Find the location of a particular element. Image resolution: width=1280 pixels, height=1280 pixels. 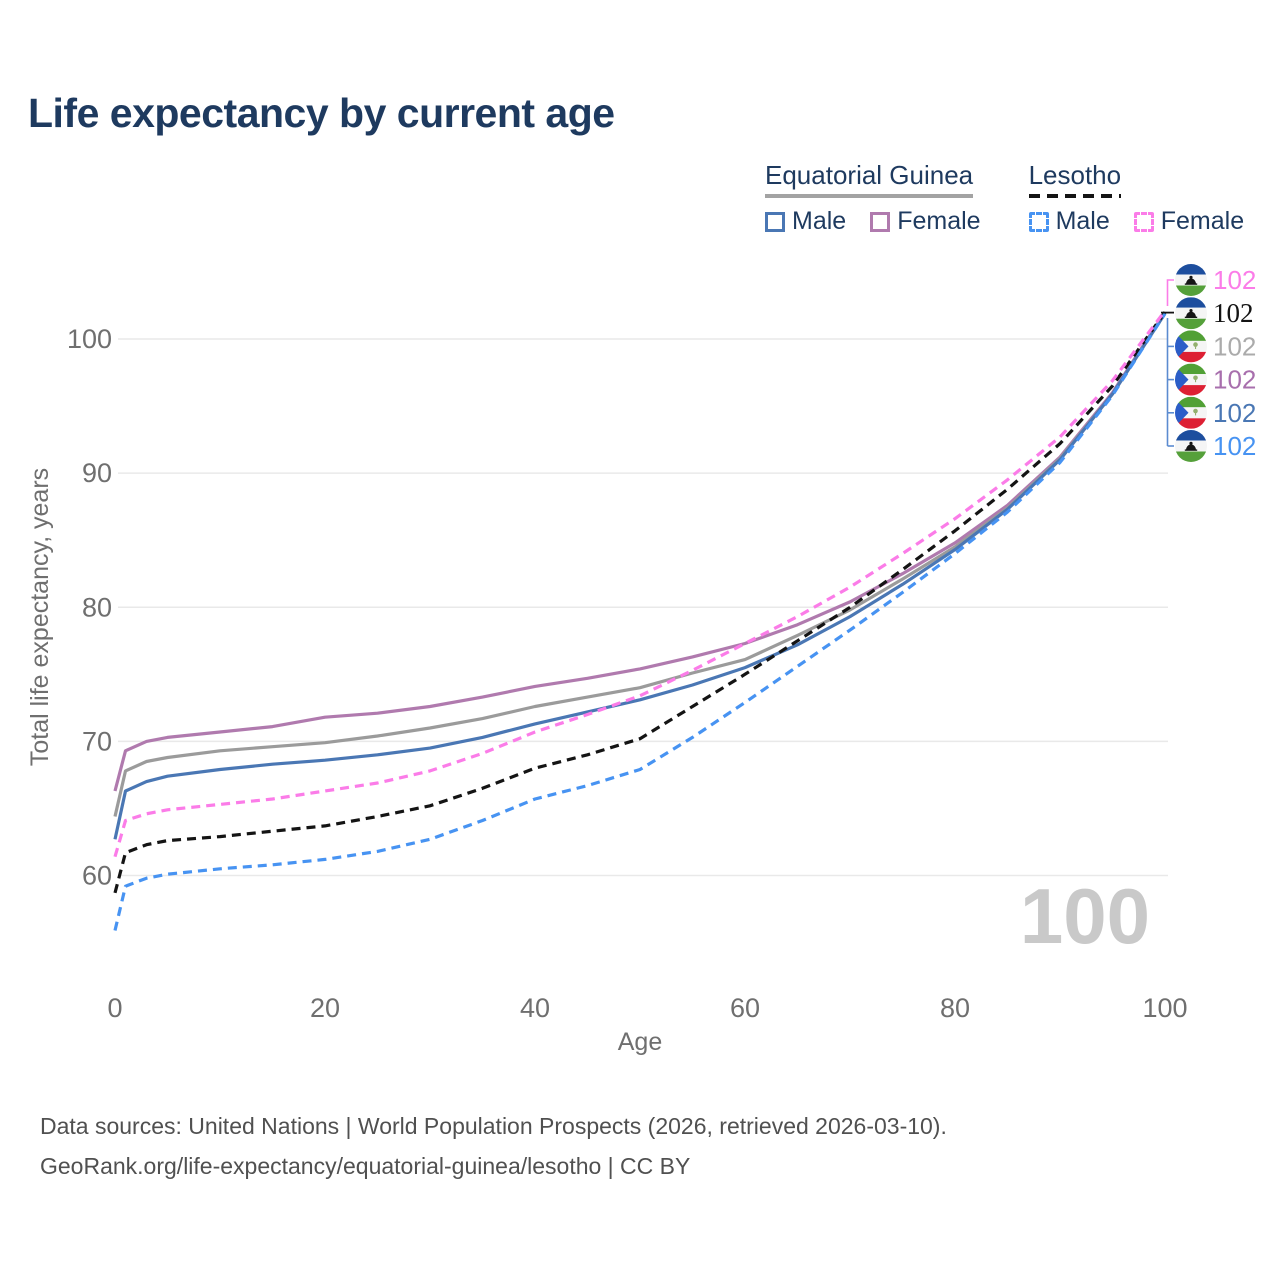

y-tick-label: 80 is located at coordinates (97, 607).